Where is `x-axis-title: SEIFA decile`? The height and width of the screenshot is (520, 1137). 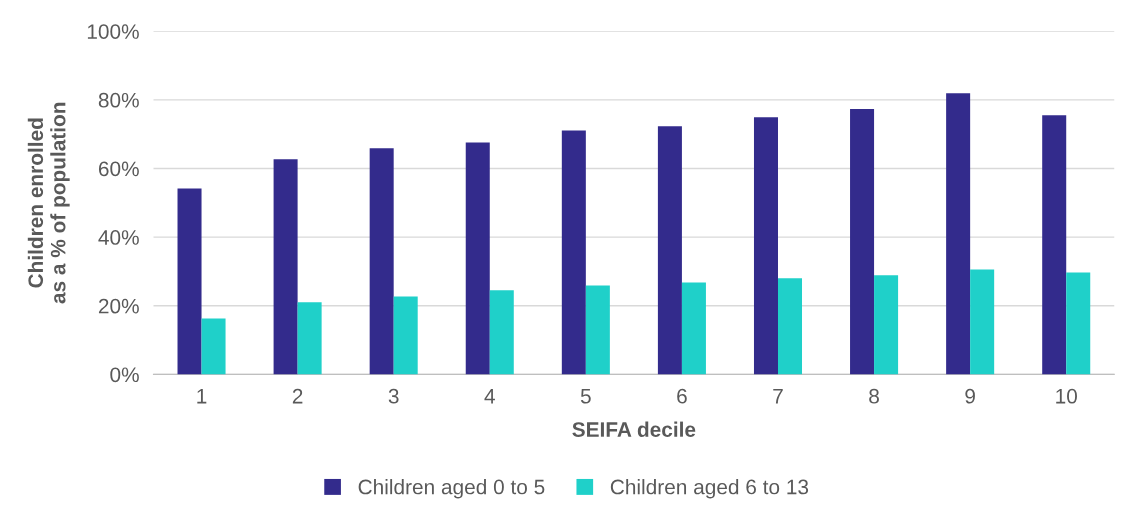
x-axis-title: SEIFA decile is located at coordinates (634, 429).